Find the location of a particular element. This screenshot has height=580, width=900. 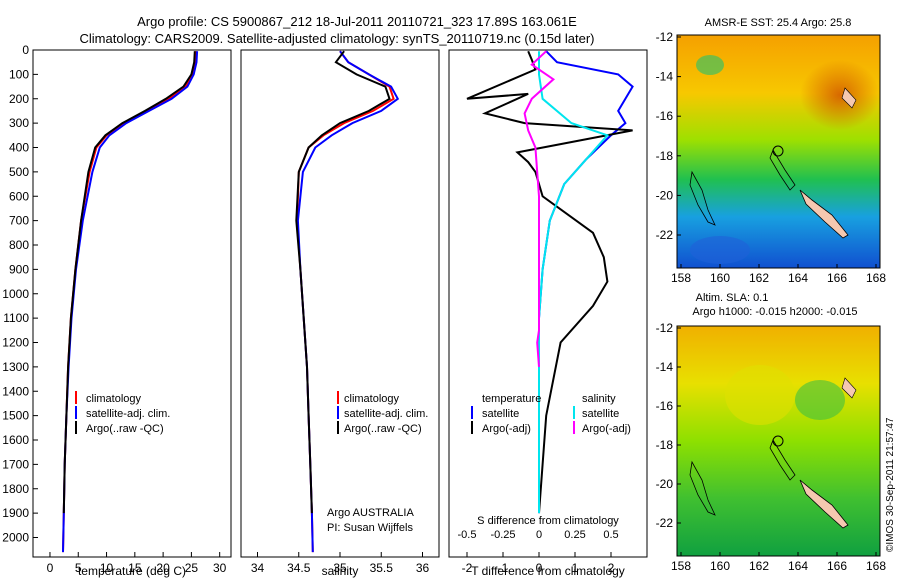

sla-field is located at coordinates (778, 441).